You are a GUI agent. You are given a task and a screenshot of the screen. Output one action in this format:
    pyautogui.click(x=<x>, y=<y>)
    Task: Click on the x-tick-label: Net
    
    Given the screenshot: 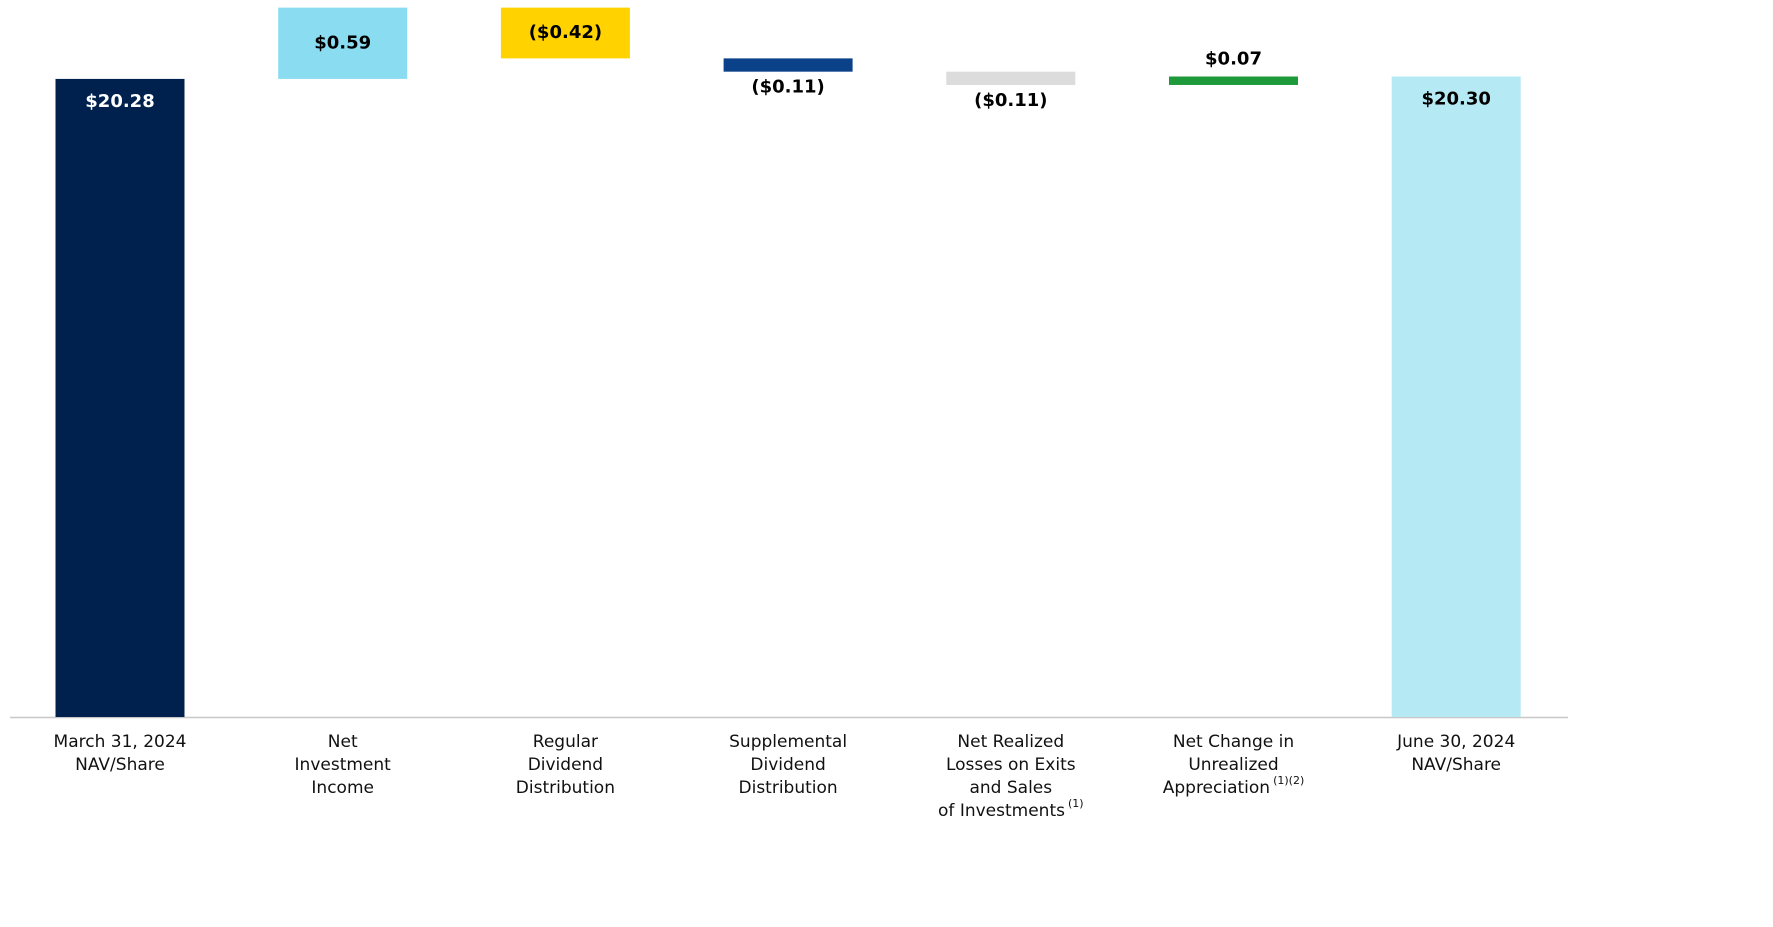 What is the action you would take?
    pyautogui.click(x=343, y=742)
    